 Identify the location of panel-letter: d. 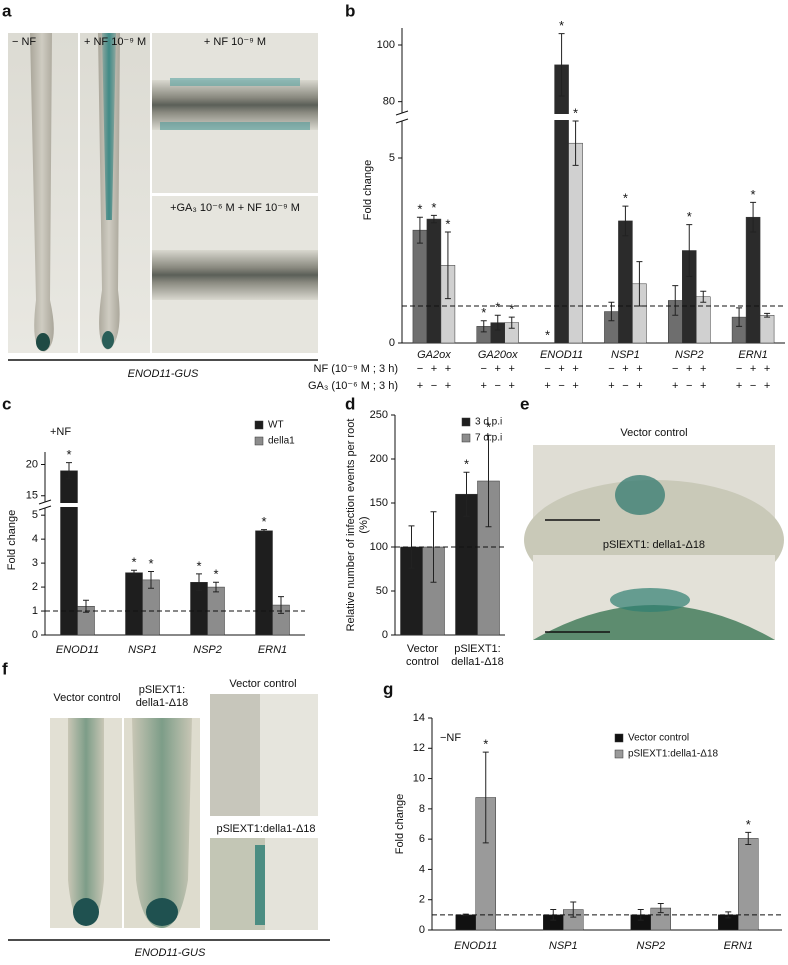
(350, 403).